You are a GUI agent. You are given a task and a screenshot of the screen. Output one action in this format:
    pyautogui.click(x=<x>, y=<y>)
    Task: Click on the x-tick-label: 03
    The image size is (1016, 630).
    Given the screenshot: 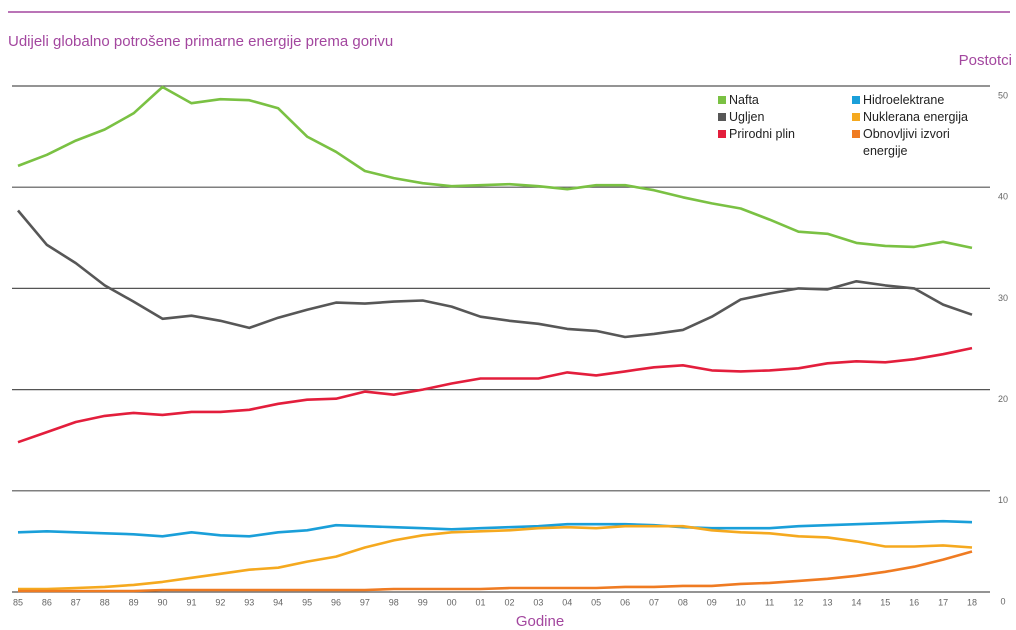 What is the action you would take?
    pyautogui.click(x=538, y=602)
    